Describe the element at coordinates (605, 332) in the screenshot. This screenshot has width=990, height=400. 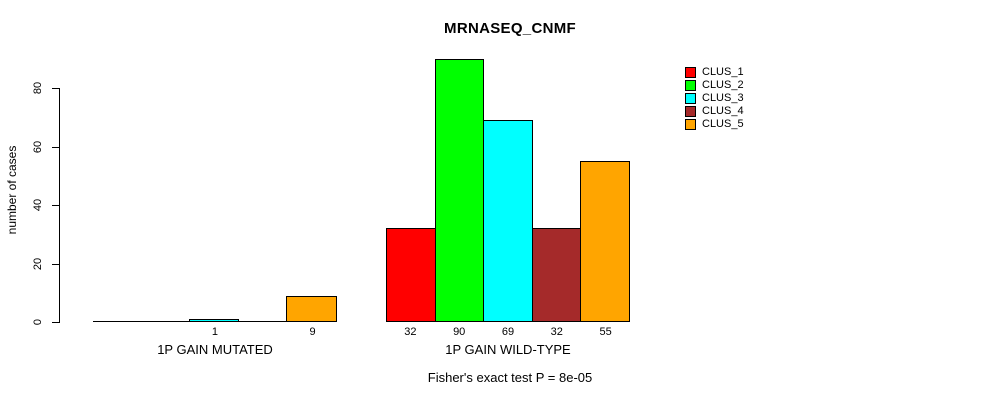
I see `bar-value-label: 55` at that location.